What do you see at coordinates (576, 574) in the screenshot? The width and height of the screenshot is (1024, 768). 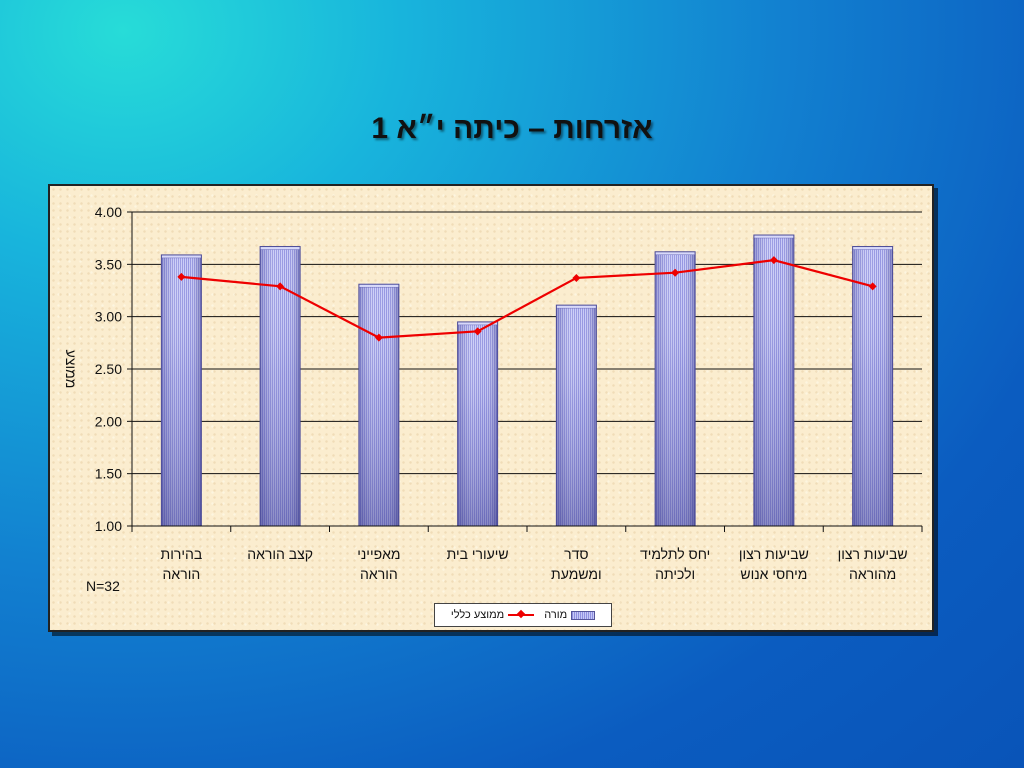 I see `x-category-label-line: ומשמעת` at bounding box center [576, 574].